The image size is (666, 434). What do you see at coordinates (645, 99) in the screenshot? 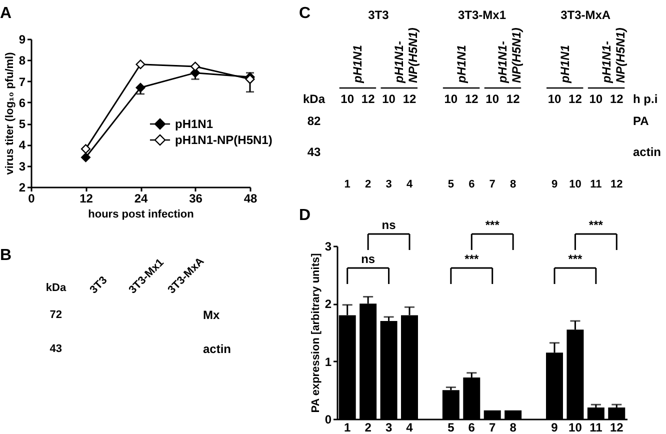
I see `text: h p.i` at bounding box center [645, 99].